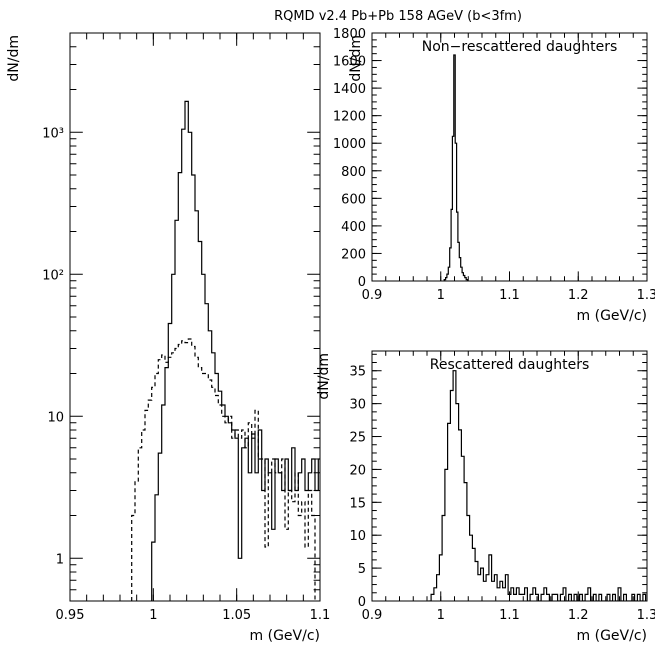 Image resolution: width=655 pixels, height=647 pixels. What do you see at coordinates (372, 295) in the screenshot?
I see `top-right-x-tick-label: 0.9` at bounding box center [372, 295].